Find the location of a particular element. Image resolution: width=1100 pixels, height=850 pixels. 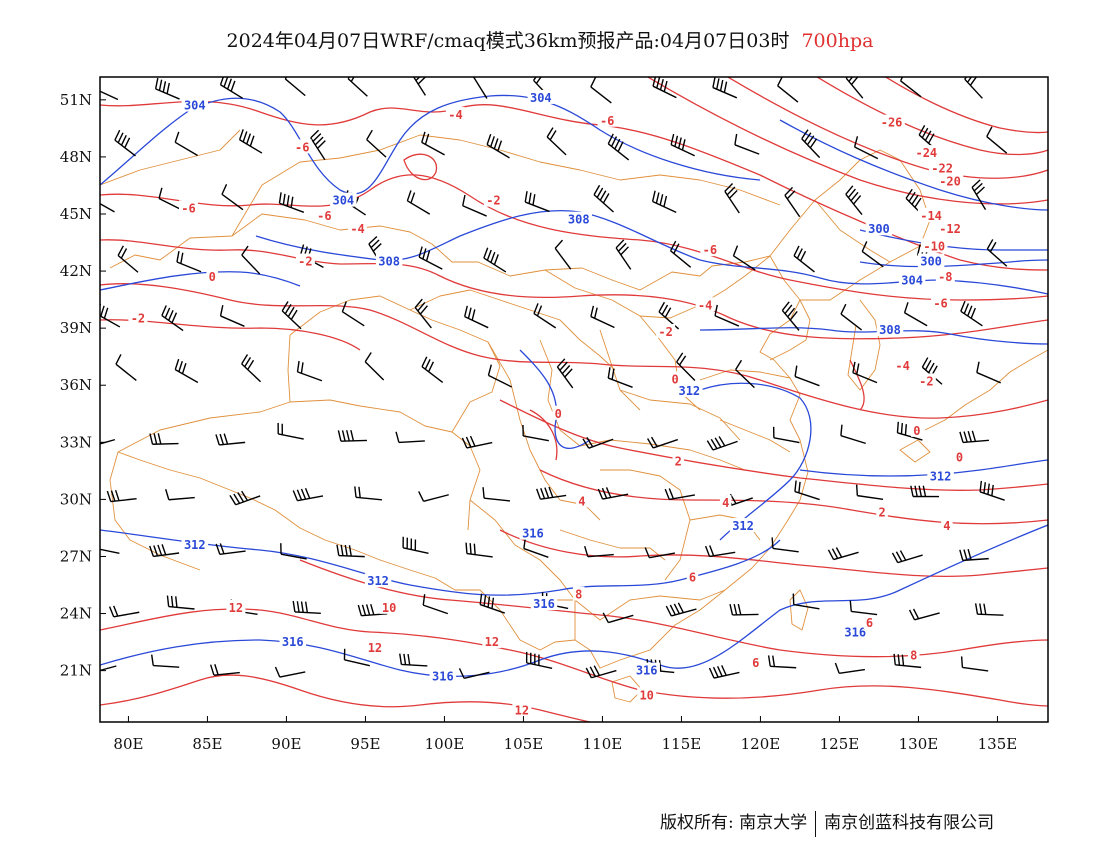

temperature-contour-label: 4 is located at coordinates (946, 526).